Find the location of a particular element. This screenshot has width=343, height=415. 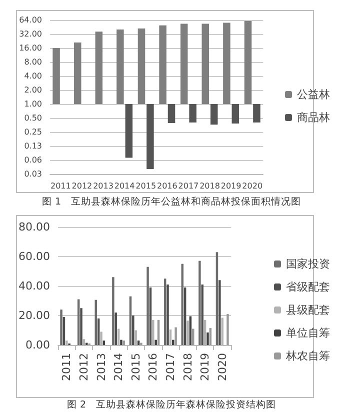

y-tick-label: 0.06 is located at coordinates (33, 160).